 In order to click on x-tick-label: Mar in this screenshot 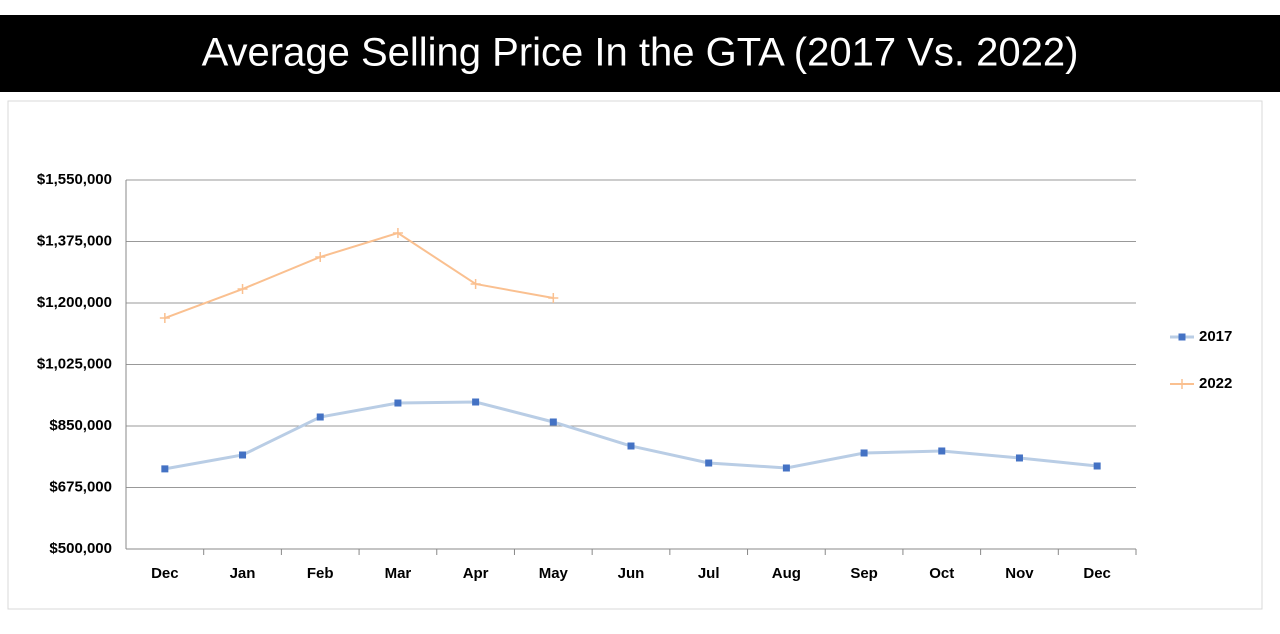, I will do `click(398, 573)`.